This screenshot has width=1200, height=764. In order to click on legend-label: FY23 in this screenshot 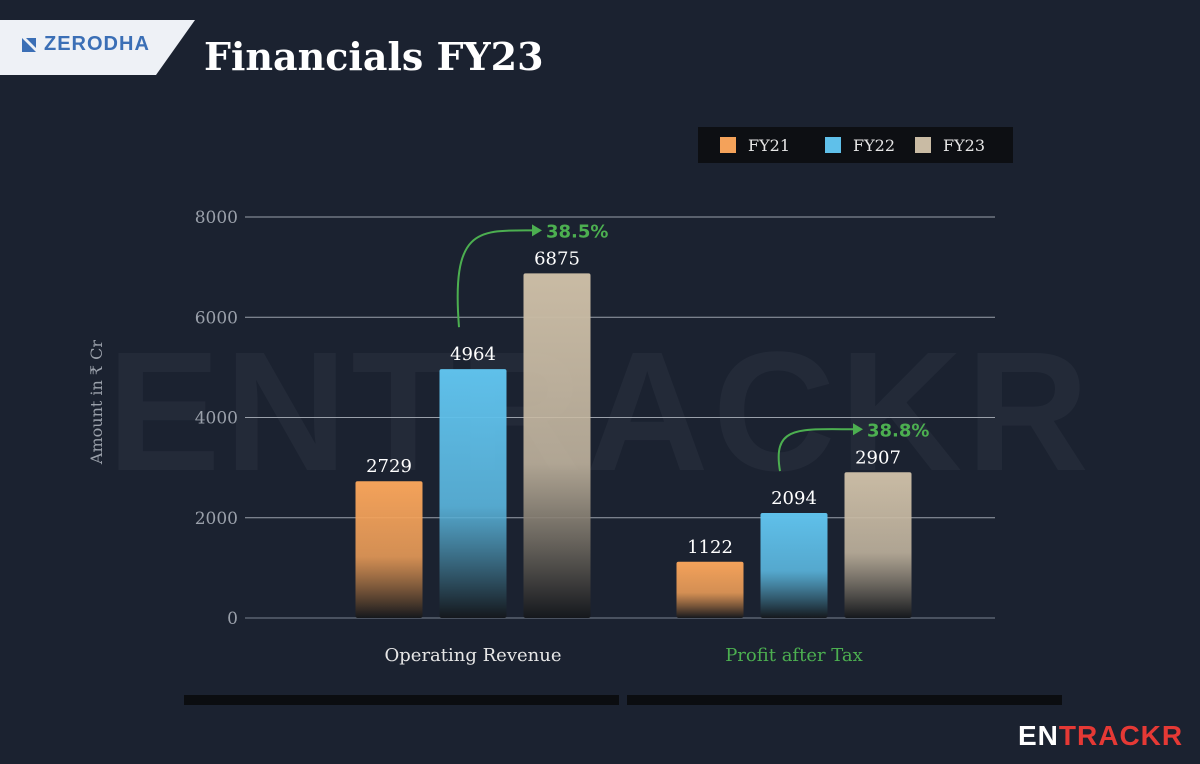, I will do `click(964, 145)`.